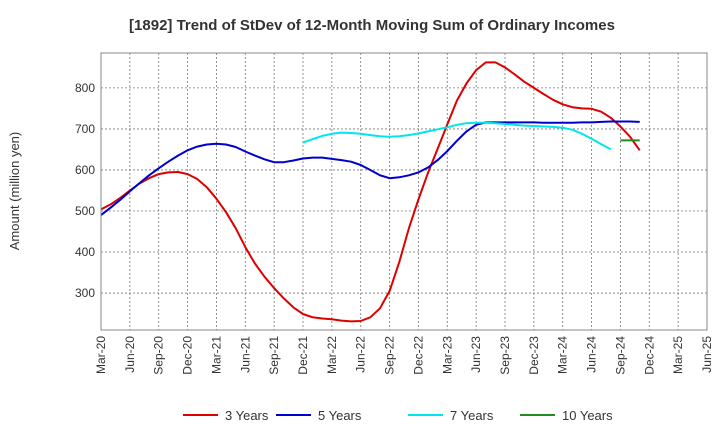 The width and height of the screenshot is (720, 440). Describe the element at coordinates (85, 170) in the screenshot. I see `y-tick-label: 600` at that location.